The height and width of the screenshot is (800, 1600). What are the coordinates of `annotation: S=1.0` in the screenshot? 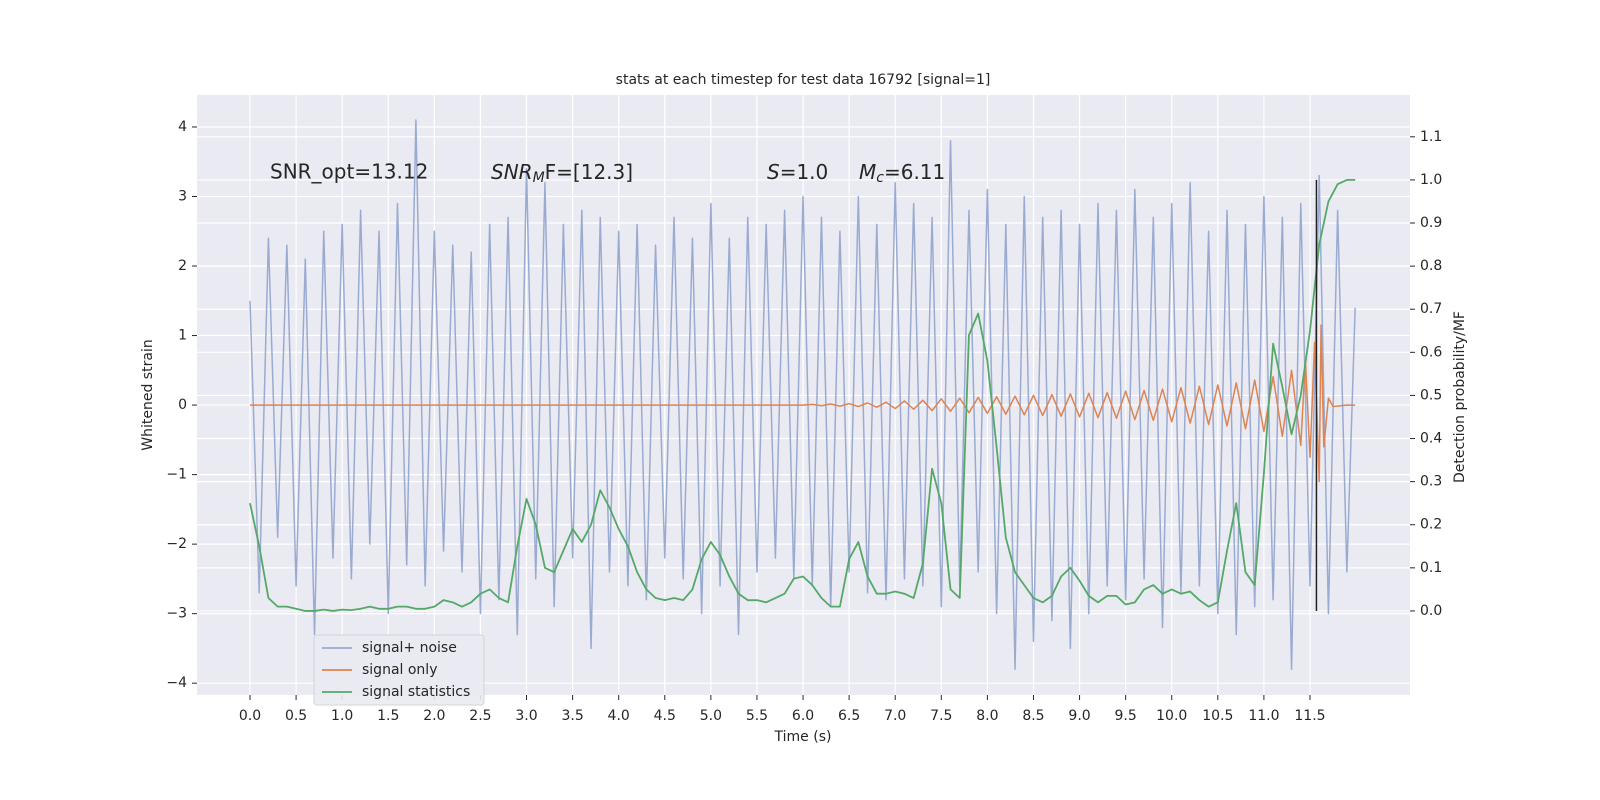 It's located at (797, 172).